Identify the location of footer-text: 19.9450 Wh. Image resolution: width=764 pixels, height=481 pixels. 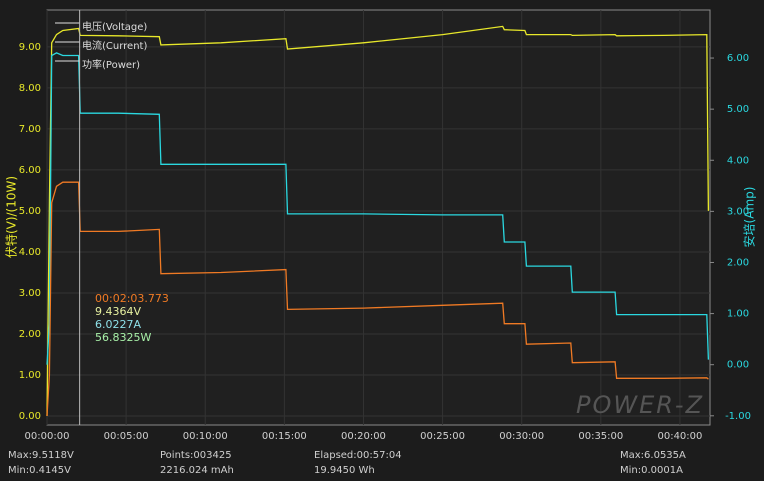
(344, 470).